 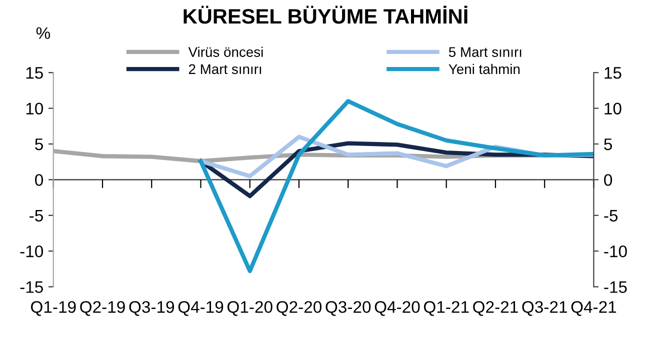 I want to click on y2-tick-label: -10, so click(x=615, y=251).